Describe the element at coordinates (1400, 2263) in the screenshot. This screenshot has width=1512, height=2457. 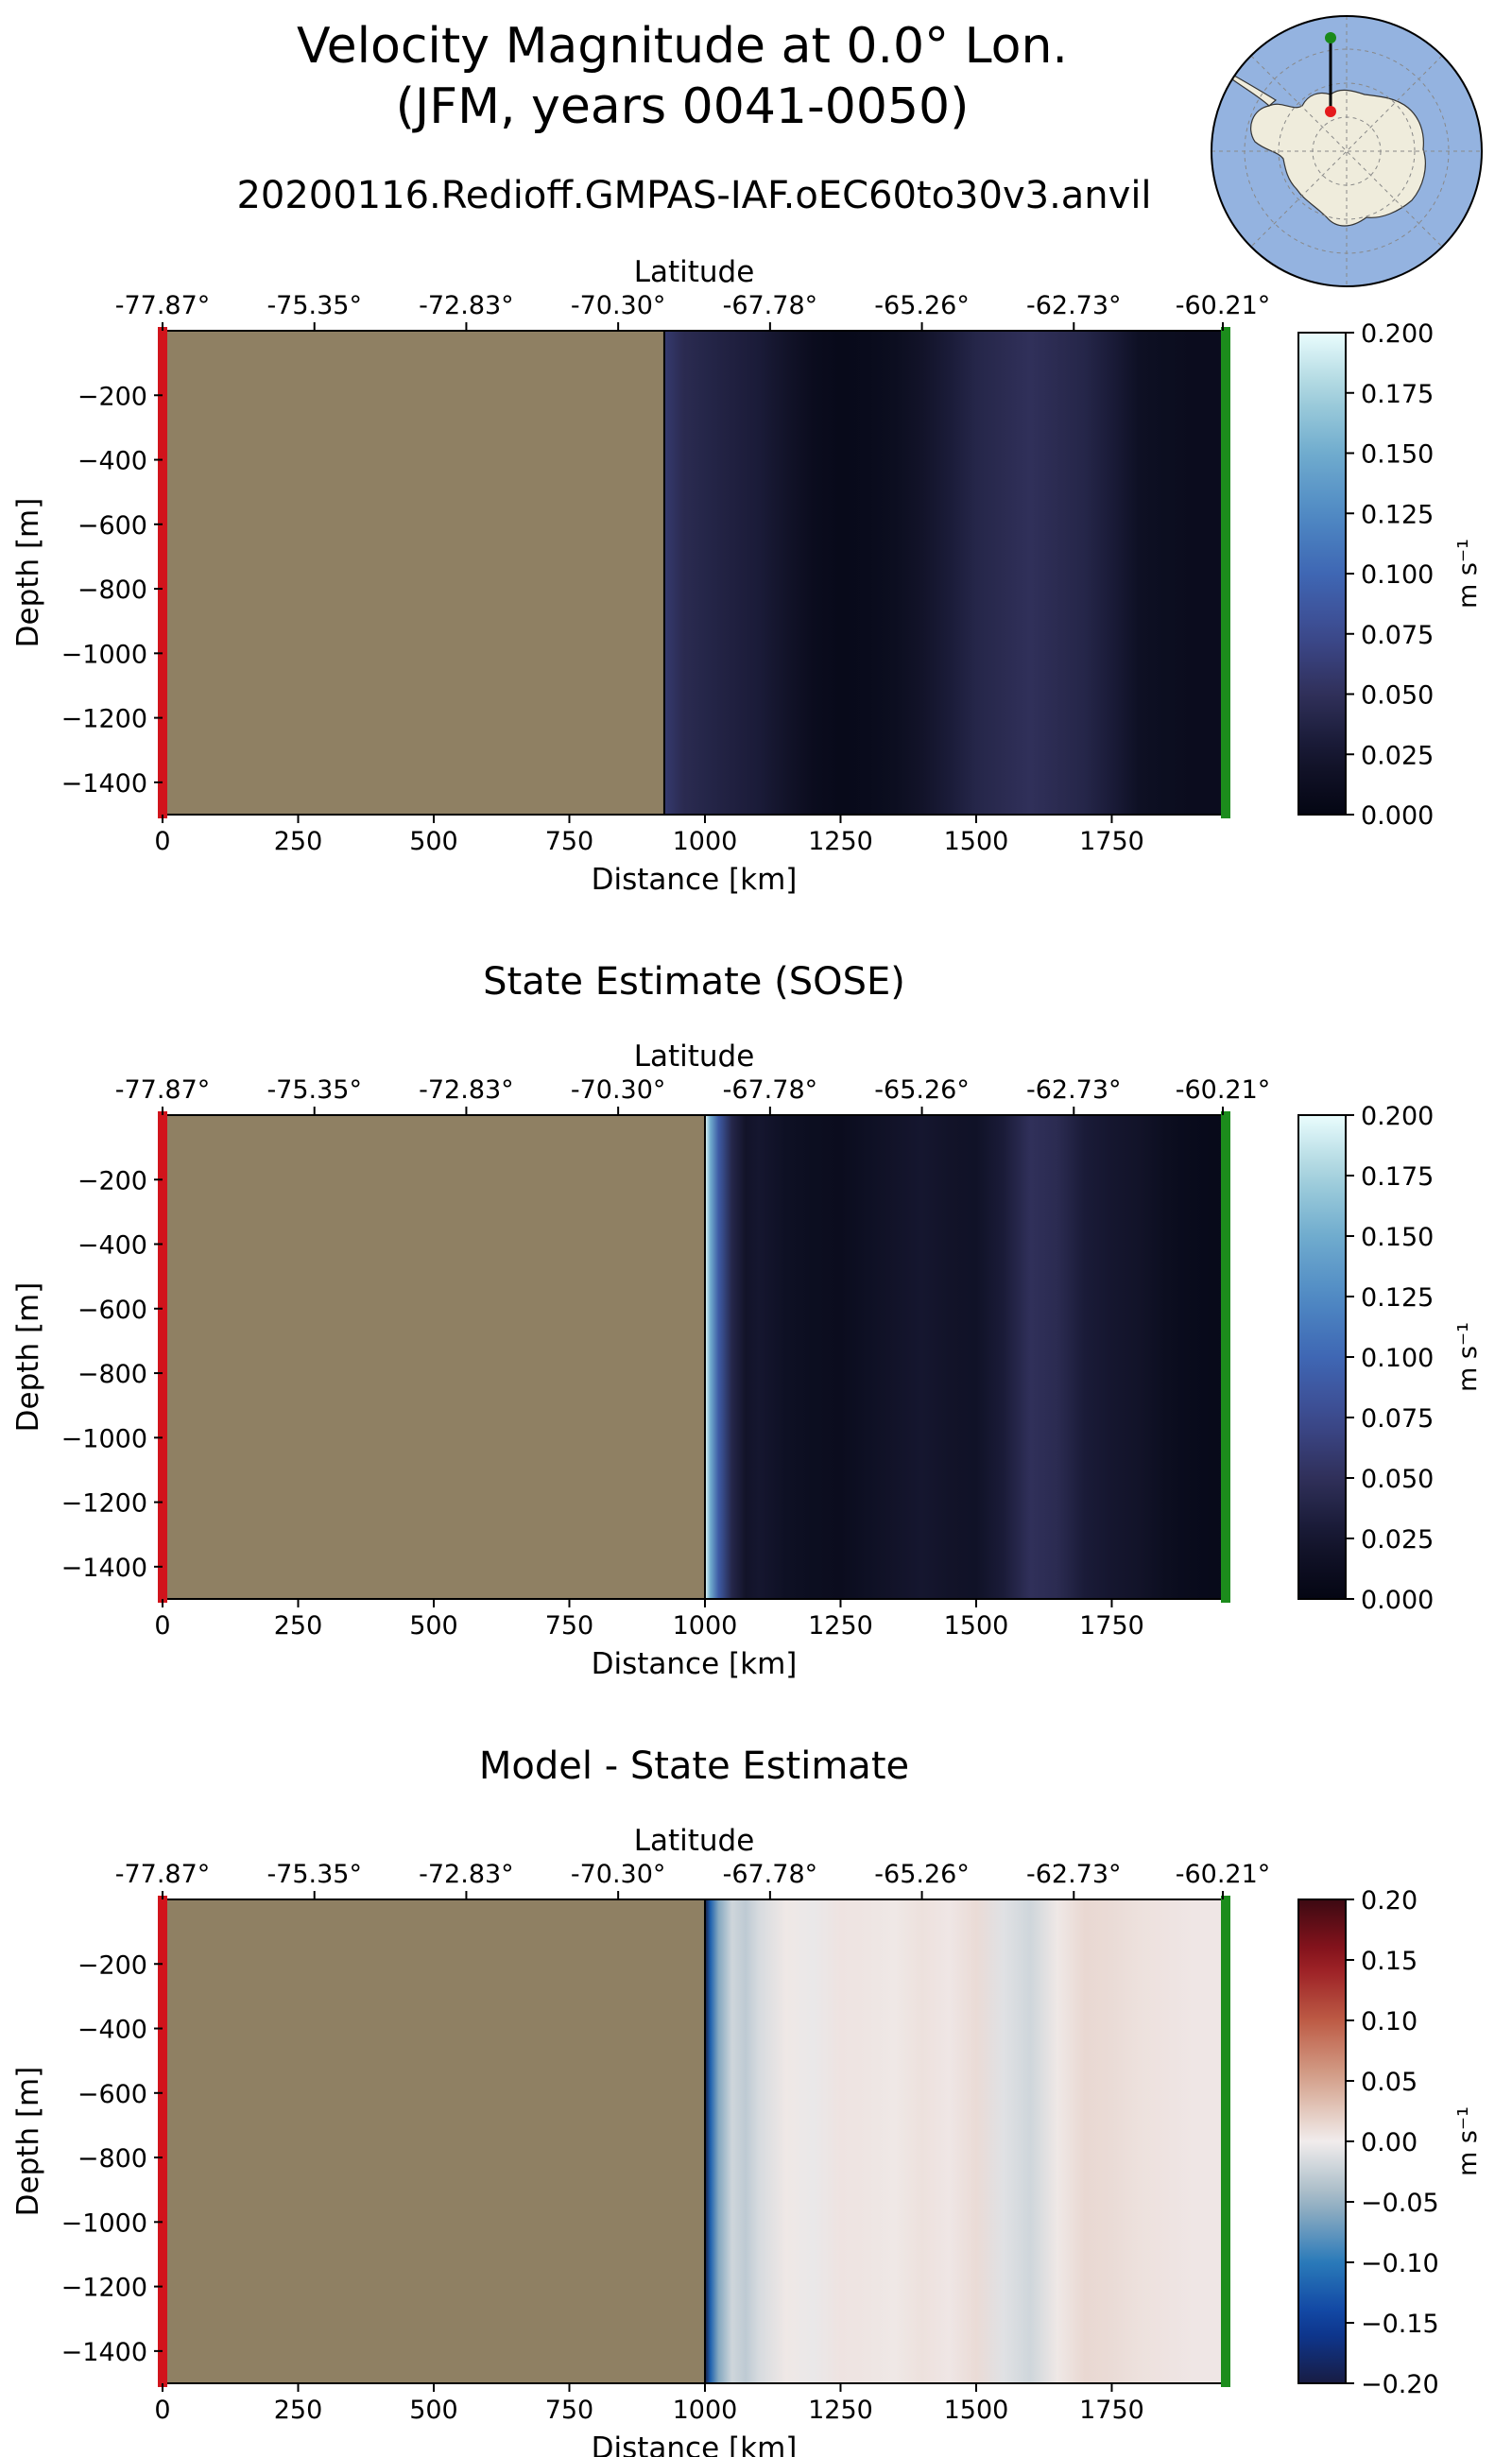
I see `colorbar-tick-label: −0.10` at that location.